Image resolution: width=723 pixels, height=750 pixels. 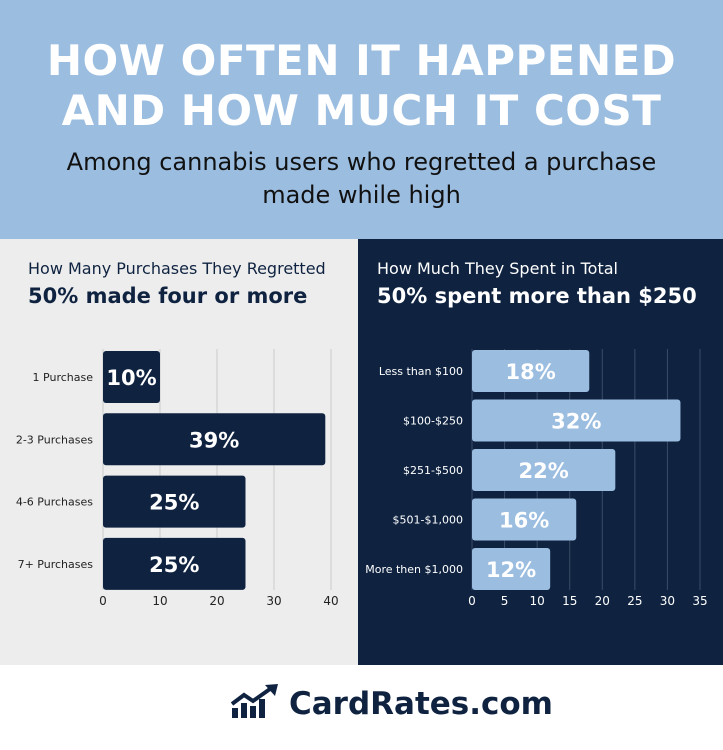 I want to click on right-panel-title: How Much They Spent in Total, so click(x=497, y=268).